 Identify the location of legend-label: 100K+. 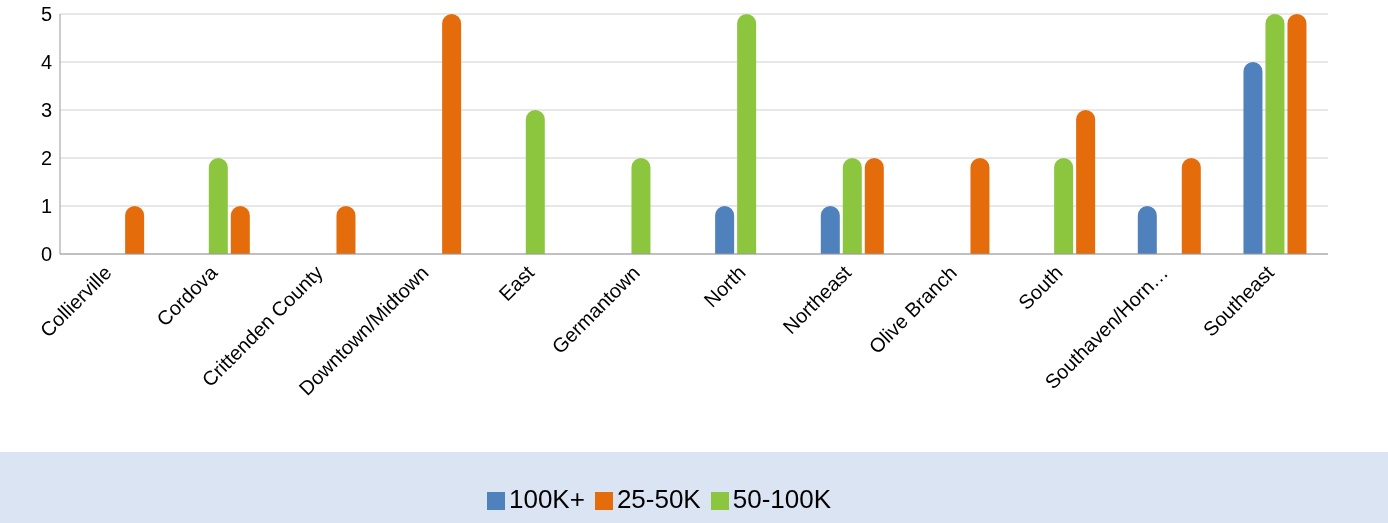
(546, 499).